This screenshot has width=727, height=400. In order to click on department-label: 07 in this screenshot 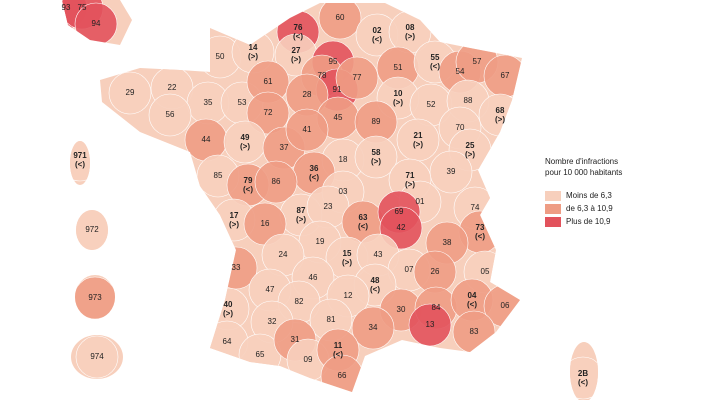, I will do `click(409, 269)`.